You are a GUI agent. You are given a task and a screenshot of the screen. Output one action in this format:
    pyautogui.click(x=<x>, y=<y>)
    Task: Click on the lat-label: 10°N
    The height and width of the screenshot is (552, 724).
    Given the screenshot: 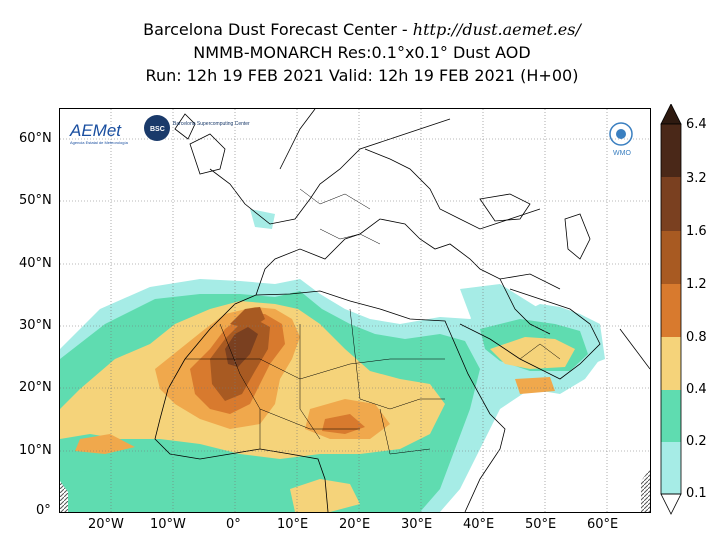 What is the action you would take?
    pyautogui.click(x=35, y=450)
    